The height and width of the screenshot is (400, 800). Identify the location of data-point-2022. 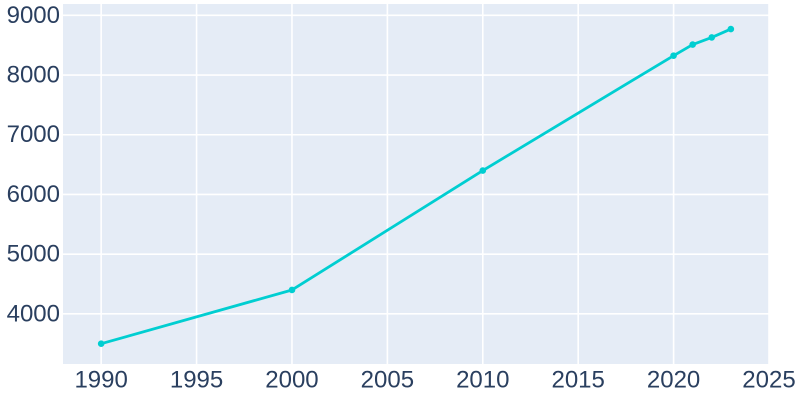
(712, 37).